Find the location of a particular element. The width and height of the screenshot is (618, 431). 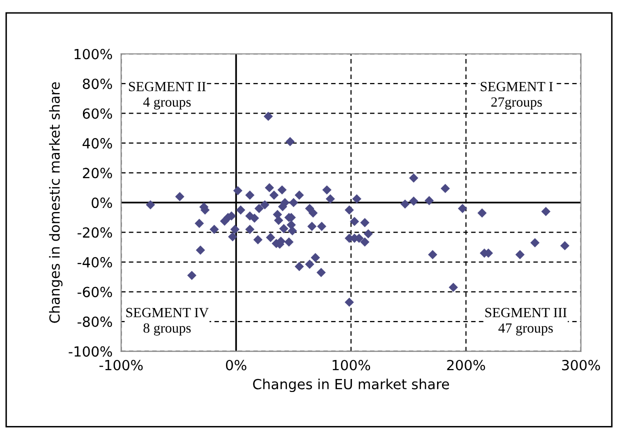

y-tick-label: 100% is located at coordinates (93, 54).